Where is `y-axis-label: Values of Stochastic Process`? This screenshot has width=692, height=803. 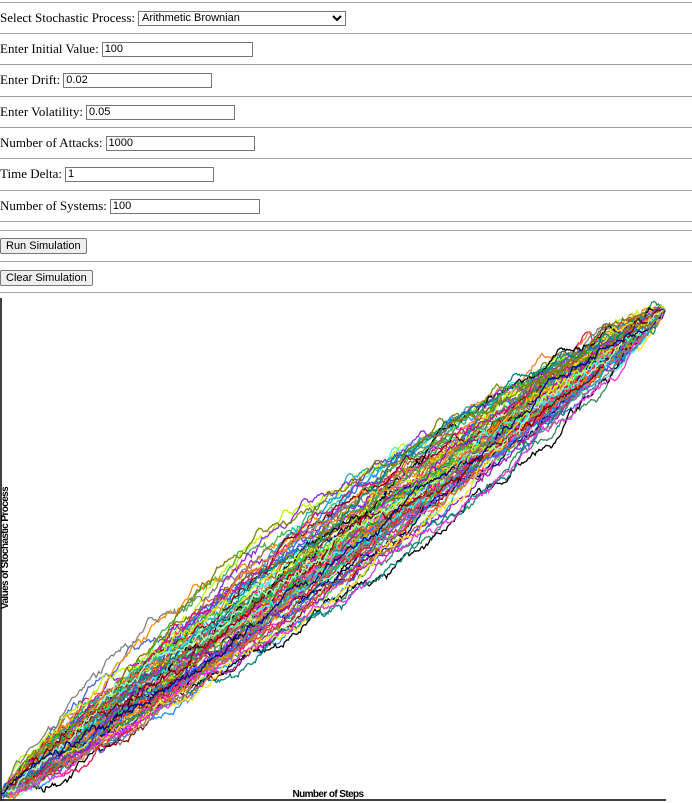 y-axis-label: Values of Stochastic Process is located at coordinates (5, 547).